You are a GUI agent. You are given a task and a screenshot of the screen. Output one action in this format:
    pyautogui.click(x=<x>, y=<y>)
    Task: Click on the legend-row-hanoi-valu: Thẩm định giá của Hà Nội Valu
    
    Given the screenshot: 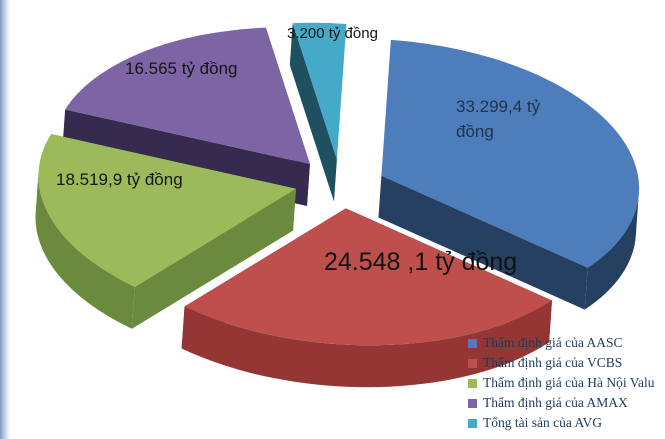 What is the action you would take?
    pyautogui.click(x=561, y=383)
    